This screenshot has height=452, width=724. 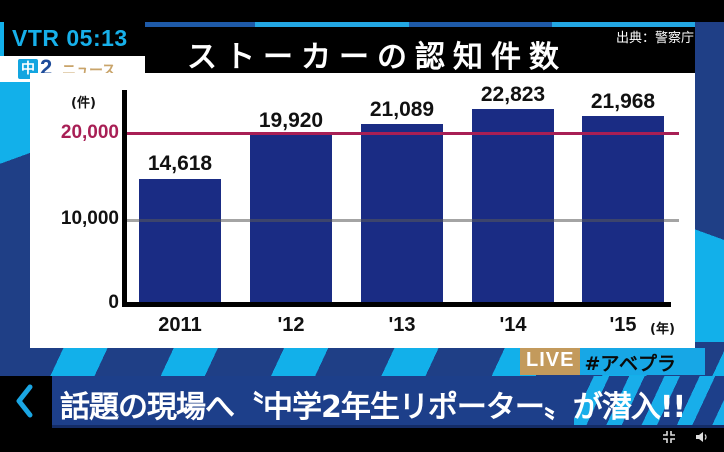 I want to click on chevron-left-icon, so click(x=24, y=401).